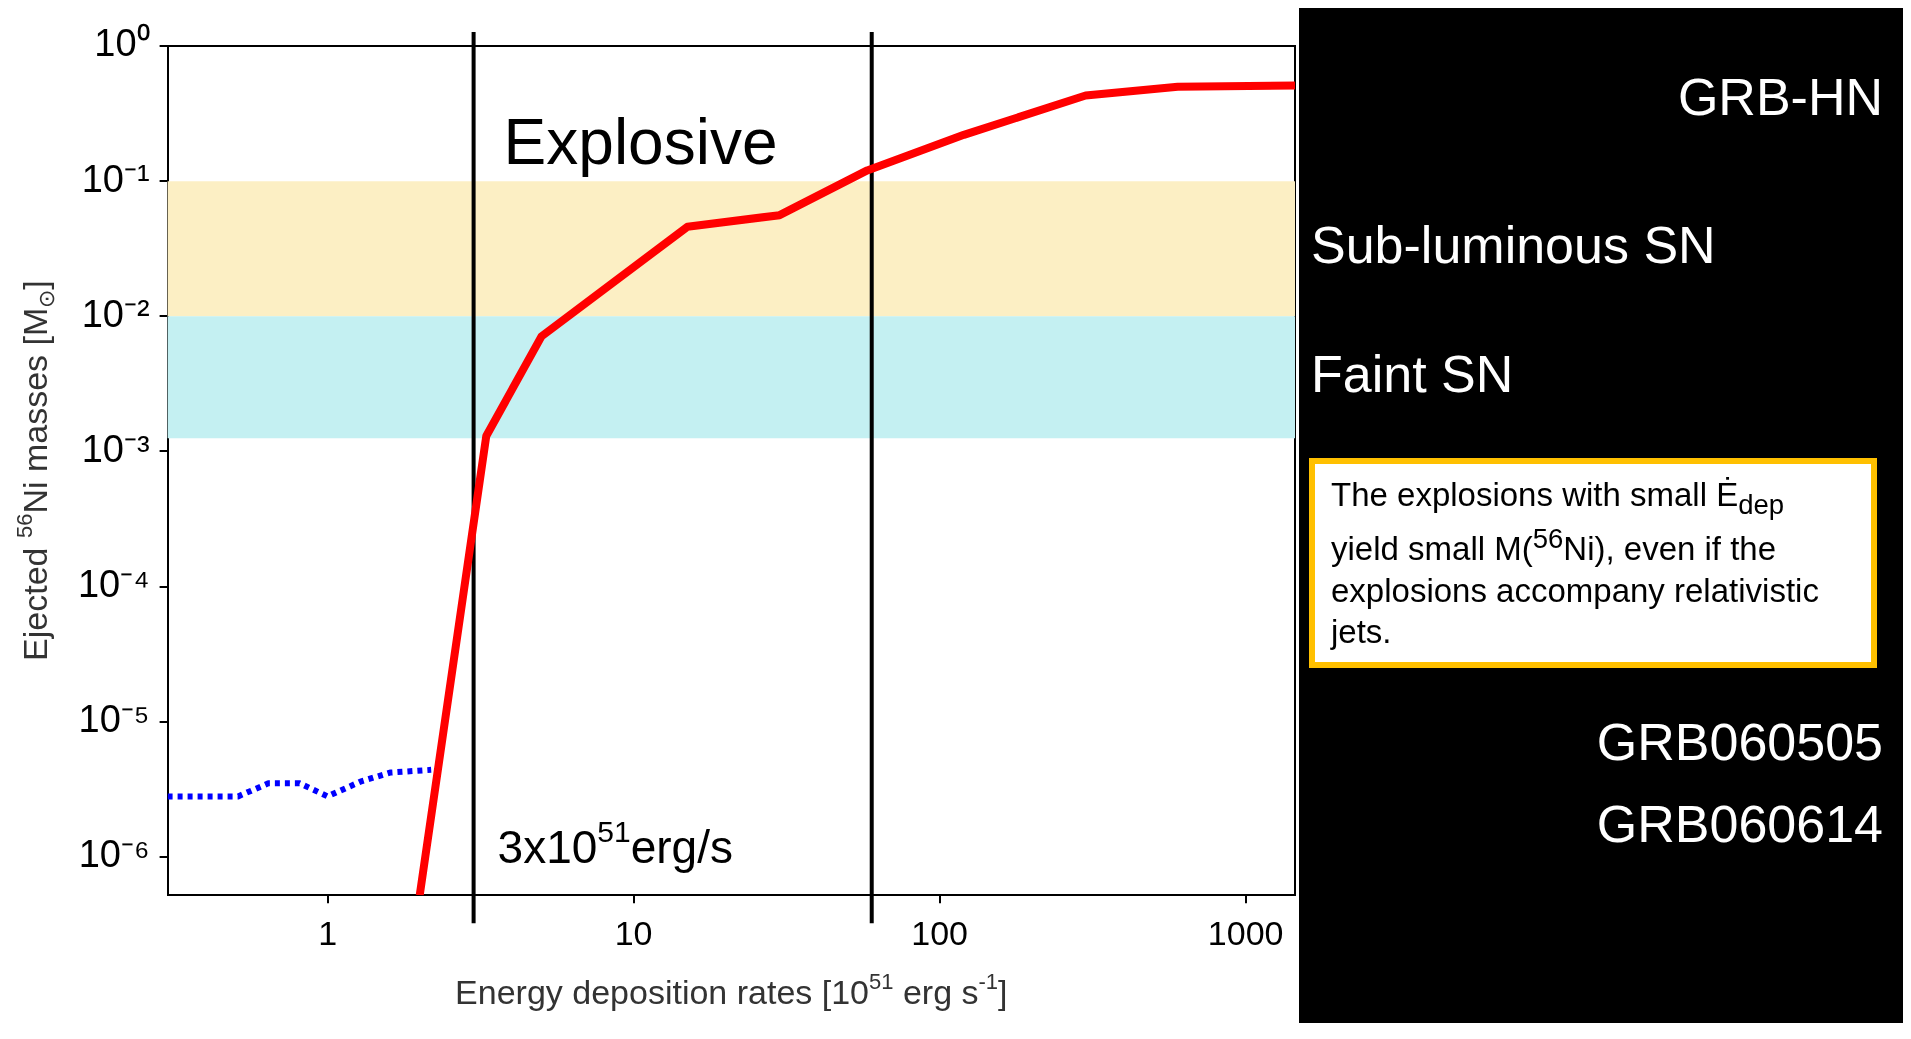 This screenshot has height=1039, width=1911. Describe the element at coordinates (113, 584) in the screenshot. I see `y-tick-label: 10⁻⁴` at that location.